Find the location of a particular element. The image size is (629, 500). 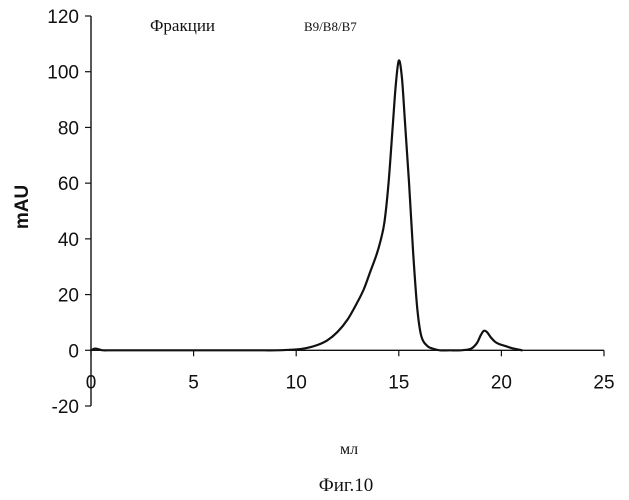

y-tick-label: 60 is located at coordinates (68, 184).